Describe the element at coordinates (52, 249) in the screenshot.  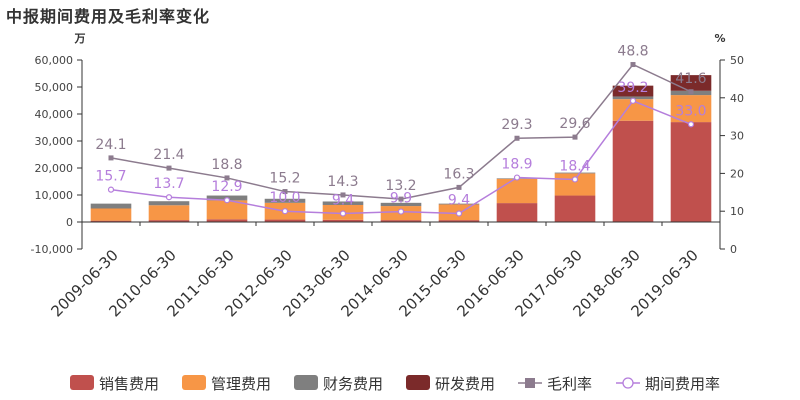
I see `left-axis-tick-label: -10,000` at that location.